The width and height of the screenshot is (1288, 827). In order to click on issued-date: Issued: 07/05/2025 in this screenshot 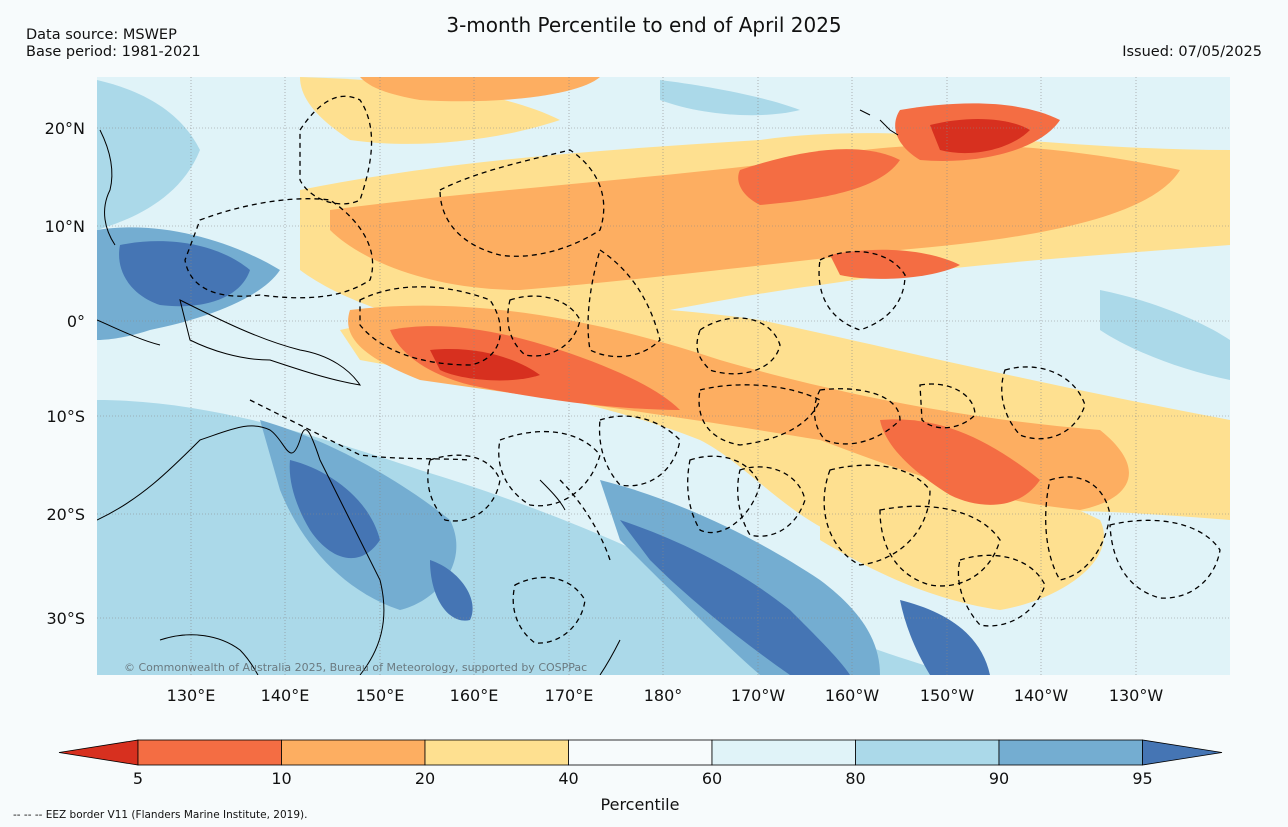, I will do `click(1192, 52)`.